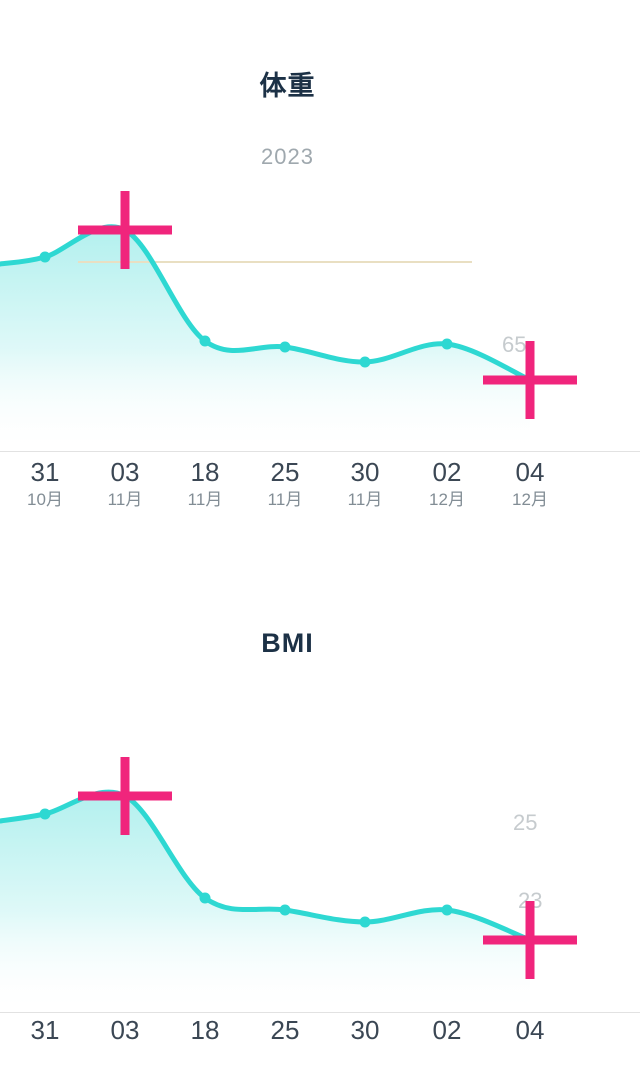 This screenshot has height=1076, width=640. What do you see at coordinates (525, 822) in the screenshot?
I see `value-label: 25` at bounding box center [525, 822].